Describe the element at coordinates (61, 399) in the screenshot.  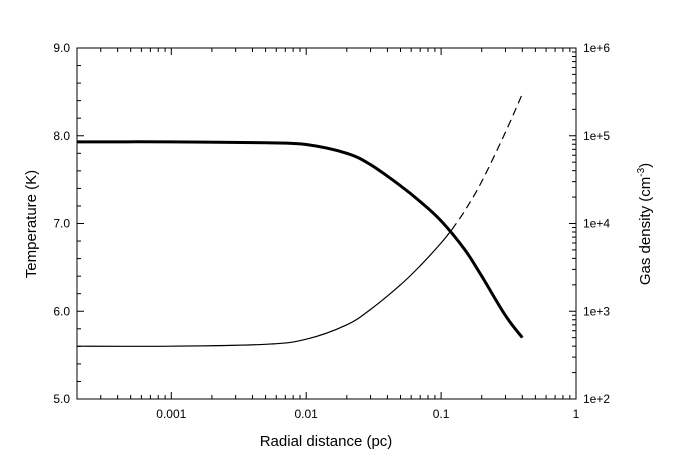
I see `y-left-tick-label: 5.0` at that location.